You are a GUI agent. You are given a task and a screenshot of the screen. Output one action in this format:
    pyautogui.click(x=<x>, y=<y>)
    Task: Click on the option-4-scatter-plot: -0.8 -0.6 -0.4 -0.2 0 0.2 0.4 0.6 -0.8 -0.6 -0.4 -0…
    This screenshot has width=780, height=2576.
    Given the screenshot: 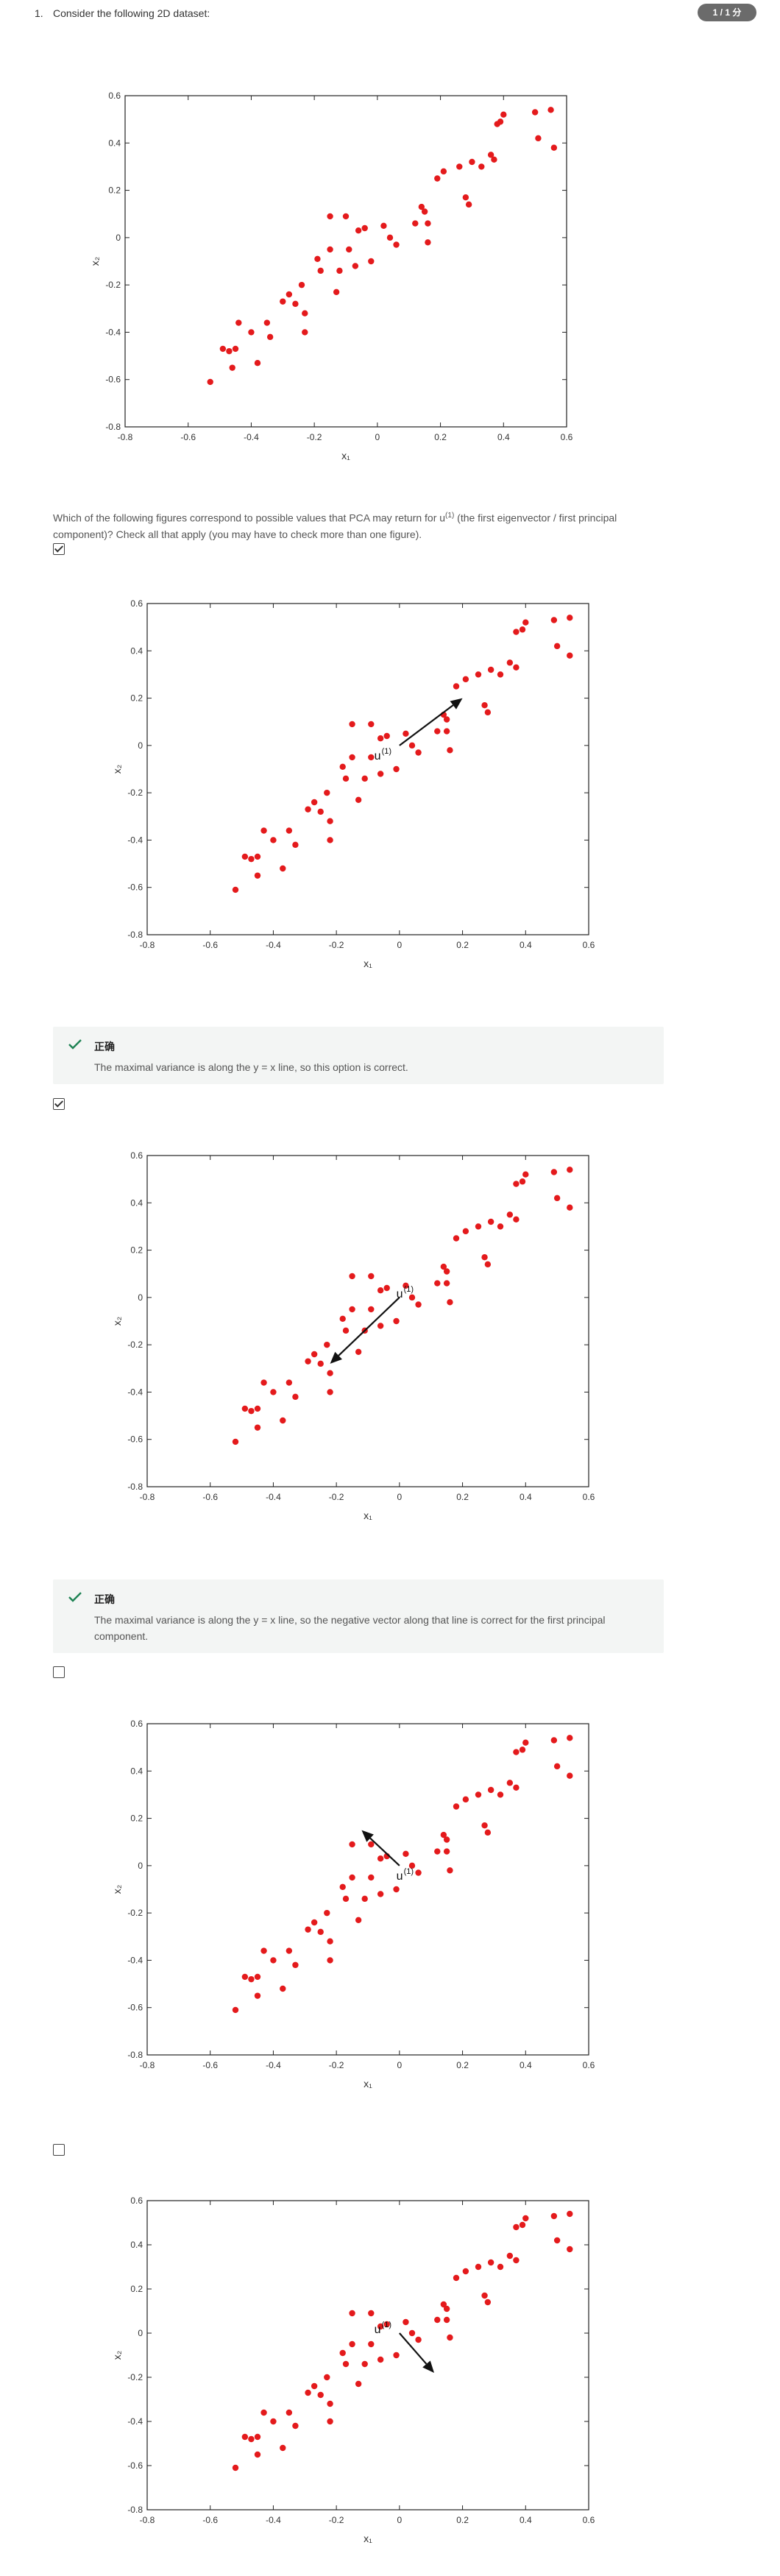 What is the action you would take?
    pyautogui.click(x=360, y=2373)
    